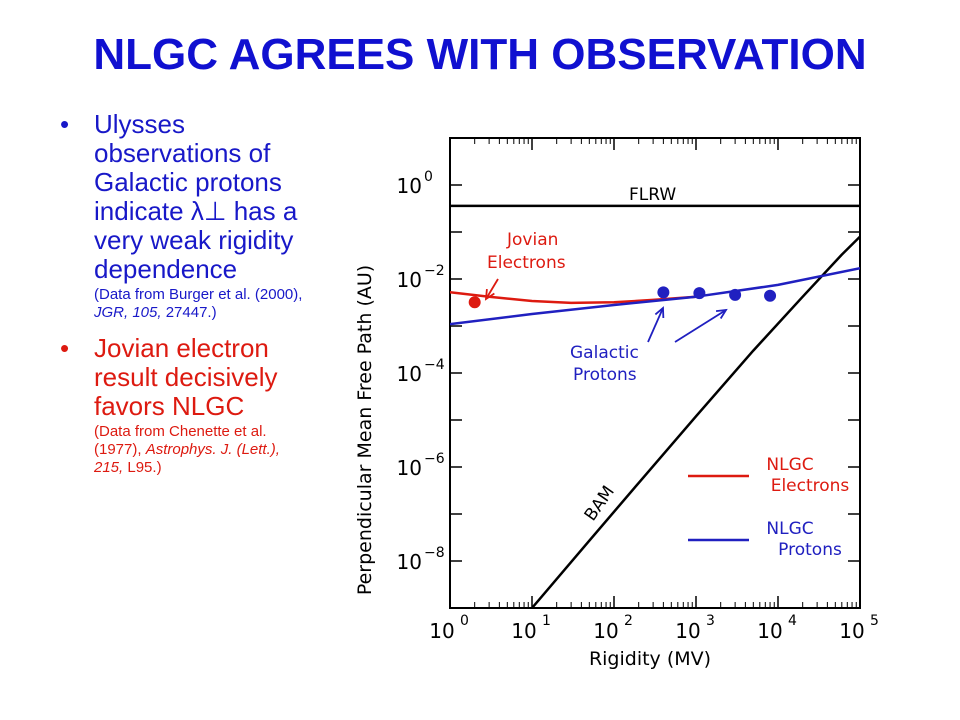  Describe the element at coordinates (721, 313) in the screenshot. I see `arrow-galactic-protons-2-head` at that location.